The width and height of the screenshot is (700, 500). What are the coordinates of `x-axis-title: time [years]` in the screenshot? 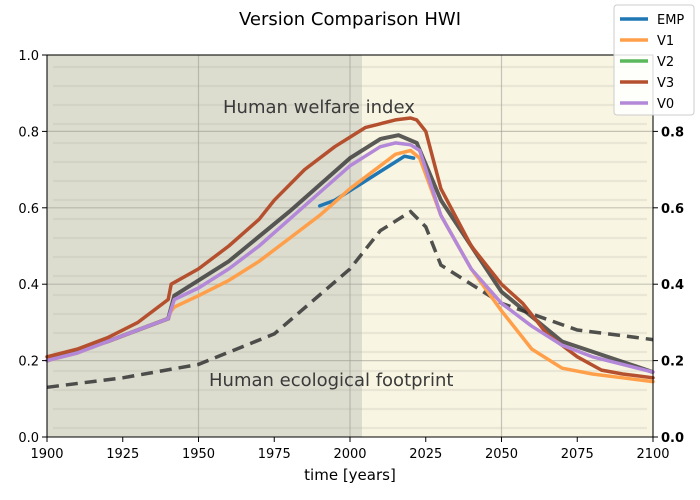 It's located at (350, 475).